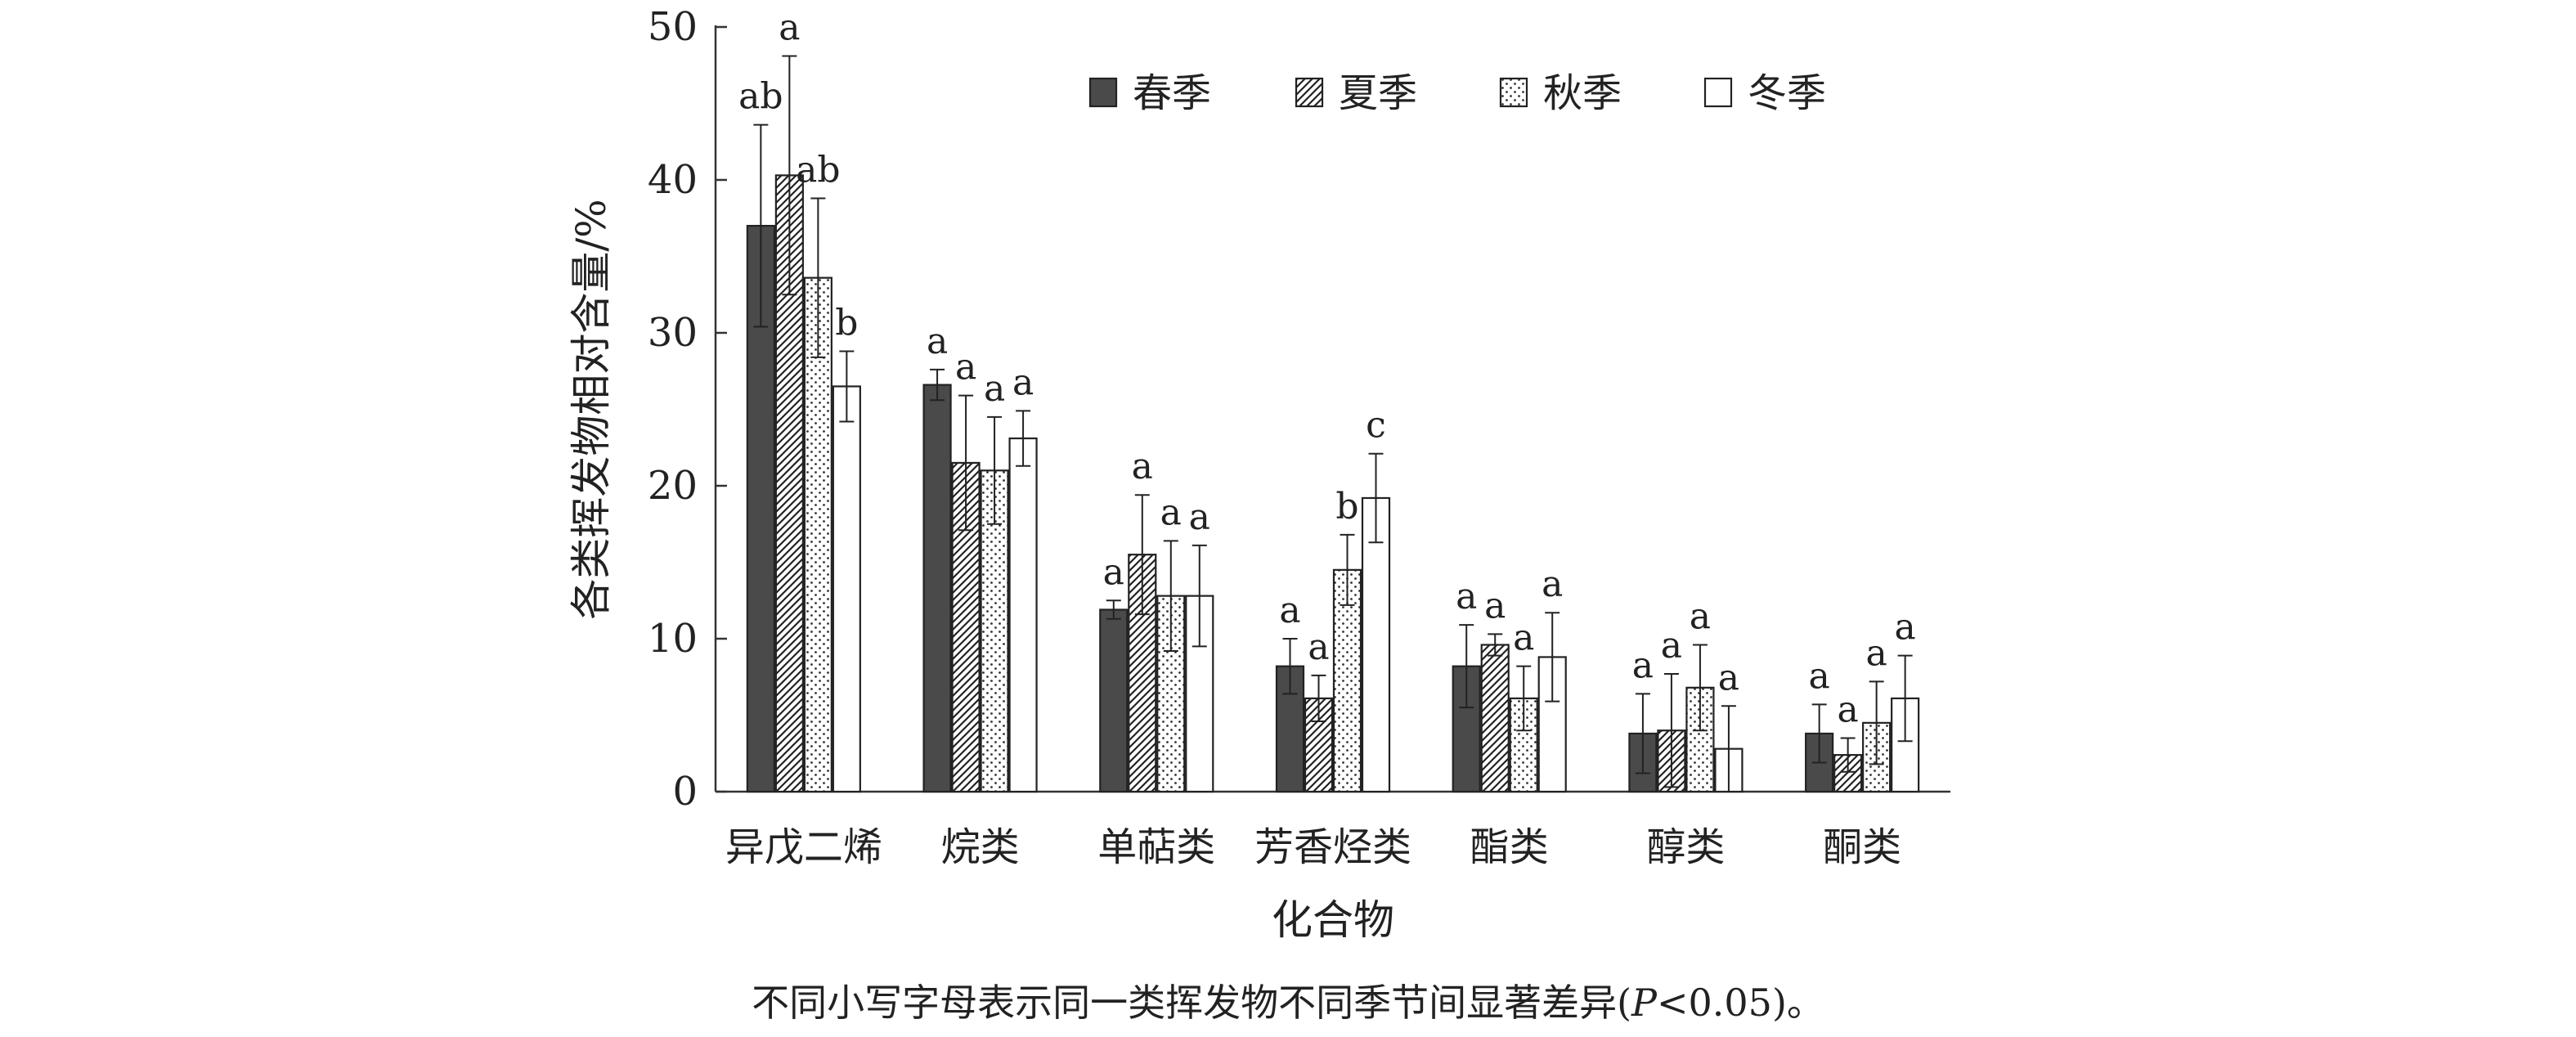 This screenshot has width=2576, height=1037. What do you see at coordinates (1309, 92) in the screenshot?
I see `legend-swatch-diagonal-hatch` at bounding box center [1309, 92].